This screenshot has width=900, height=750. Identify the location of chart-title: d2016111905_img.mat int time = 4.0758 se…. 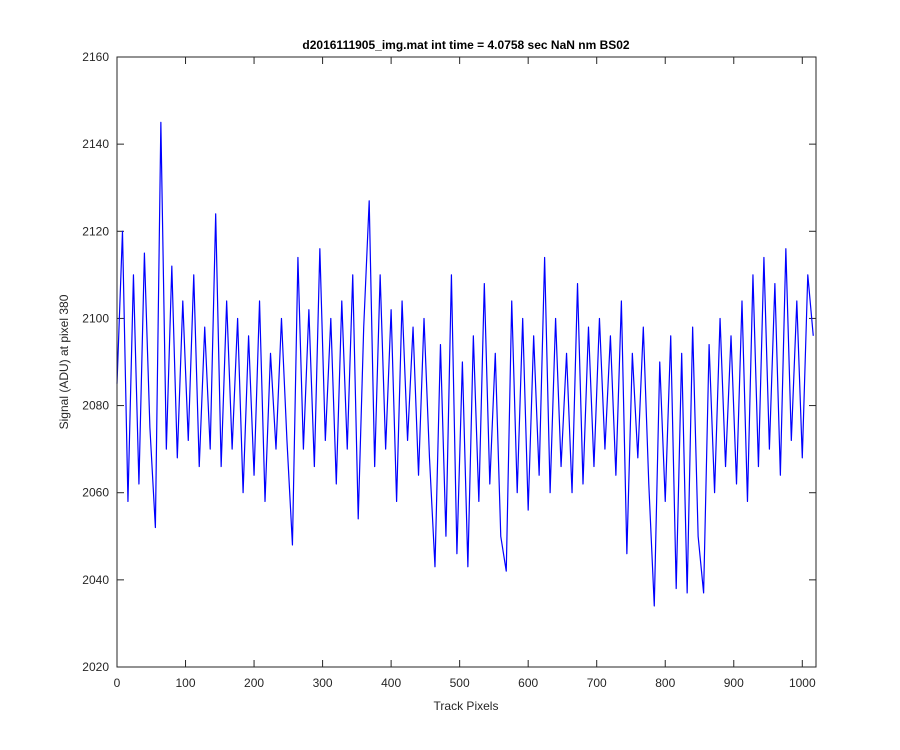
(466, 45).